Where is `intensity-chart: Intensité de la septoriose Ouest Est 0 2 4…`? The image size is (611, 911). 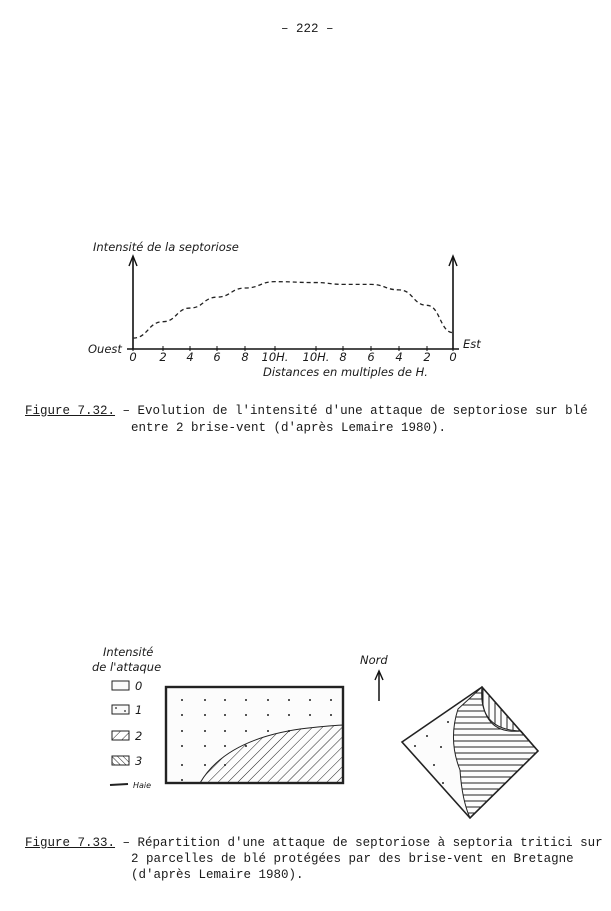
intensity-chart: Intensité de la septoriose Ouest Est 0 2 4… is located at coordinates (284, 309).